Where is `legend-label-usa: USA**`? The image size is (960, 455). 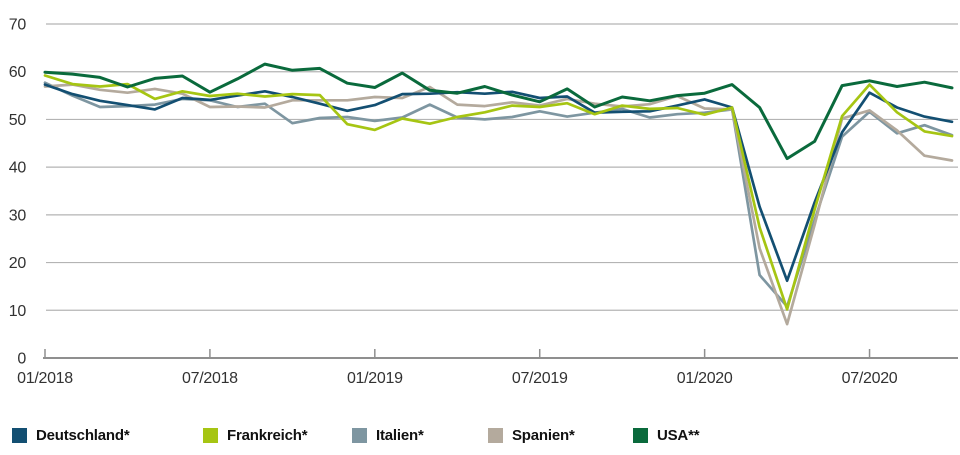 legend-label-usa: USA** is located at coordinates (678, 435).